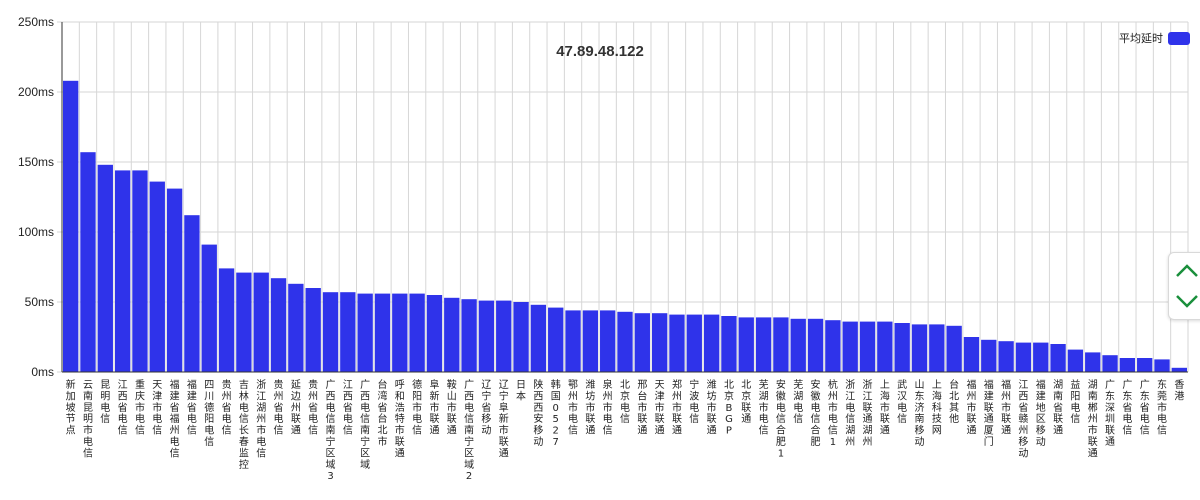  Describe the element at coordinates (244, 425) in the screenshot. I see `category-label: 吉林电信长春监控` at that location.